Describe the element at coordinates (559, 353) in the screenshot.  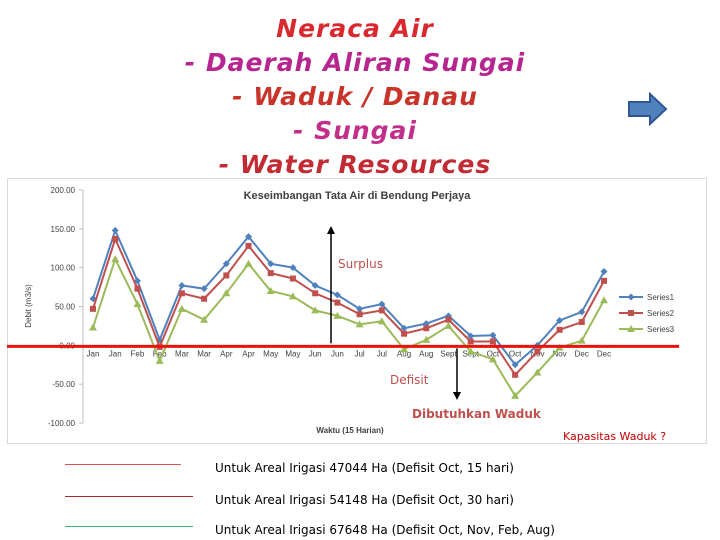
I see `x-tick-label: Nov` at that location.